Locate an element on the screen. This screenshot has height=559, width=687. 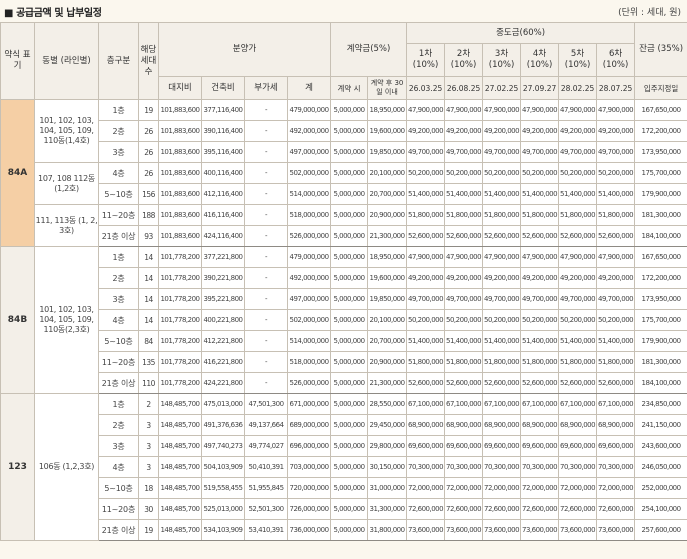
cell-total: 720,000,000 is located at coordinates (309, 488).